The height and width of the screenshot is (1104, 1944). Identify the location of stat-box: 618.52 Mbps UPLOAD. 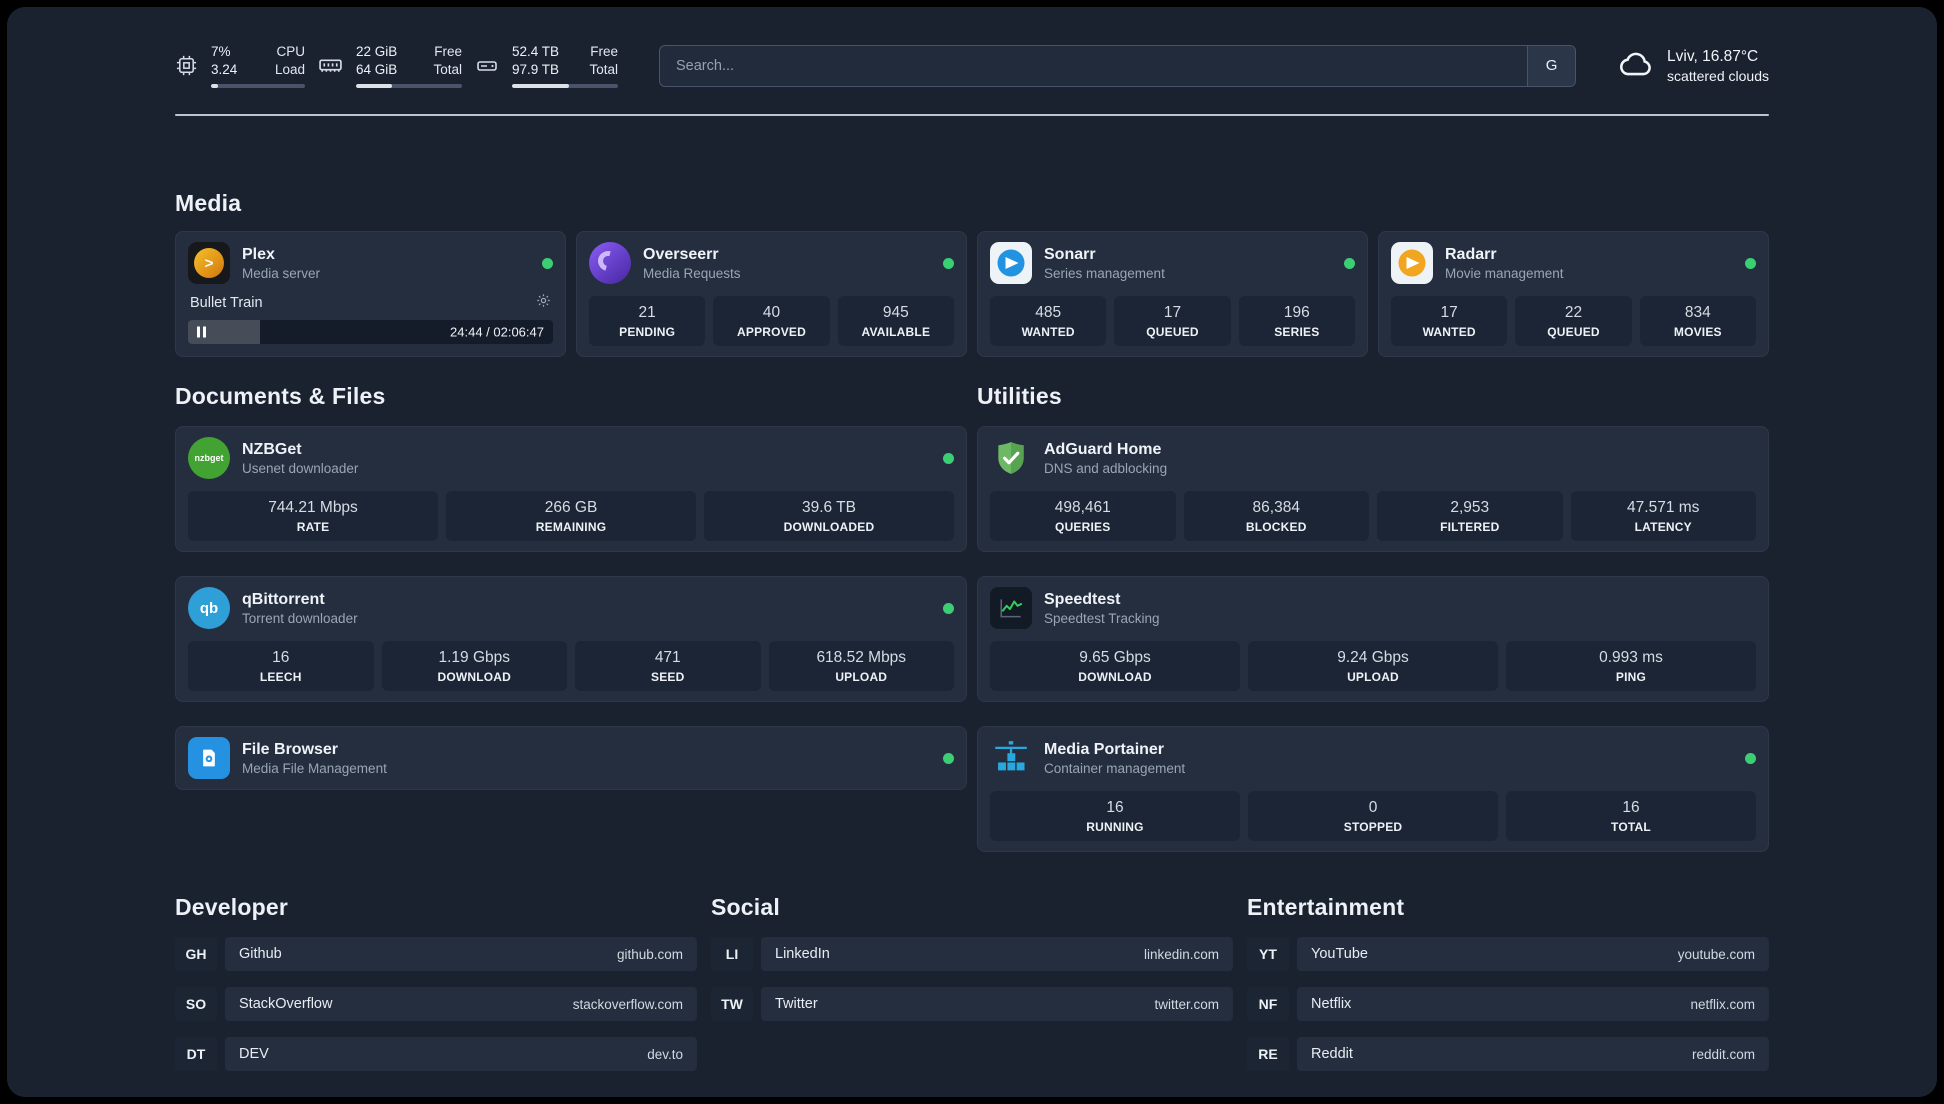
(861, 666).